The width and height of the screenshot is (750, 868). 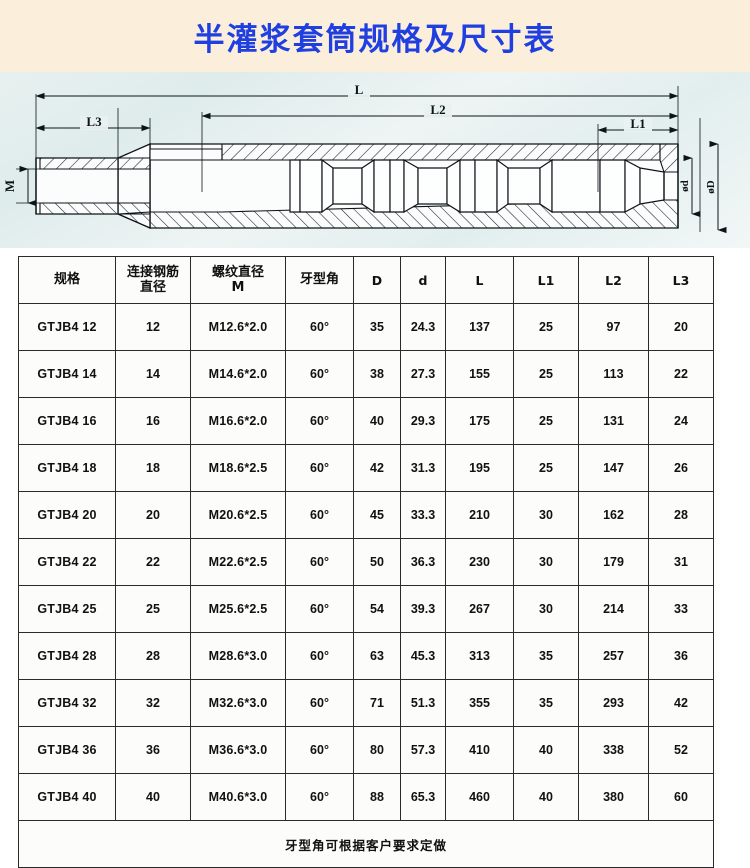 I want to click on cell-L2: 179, so click(x=613, y=562).